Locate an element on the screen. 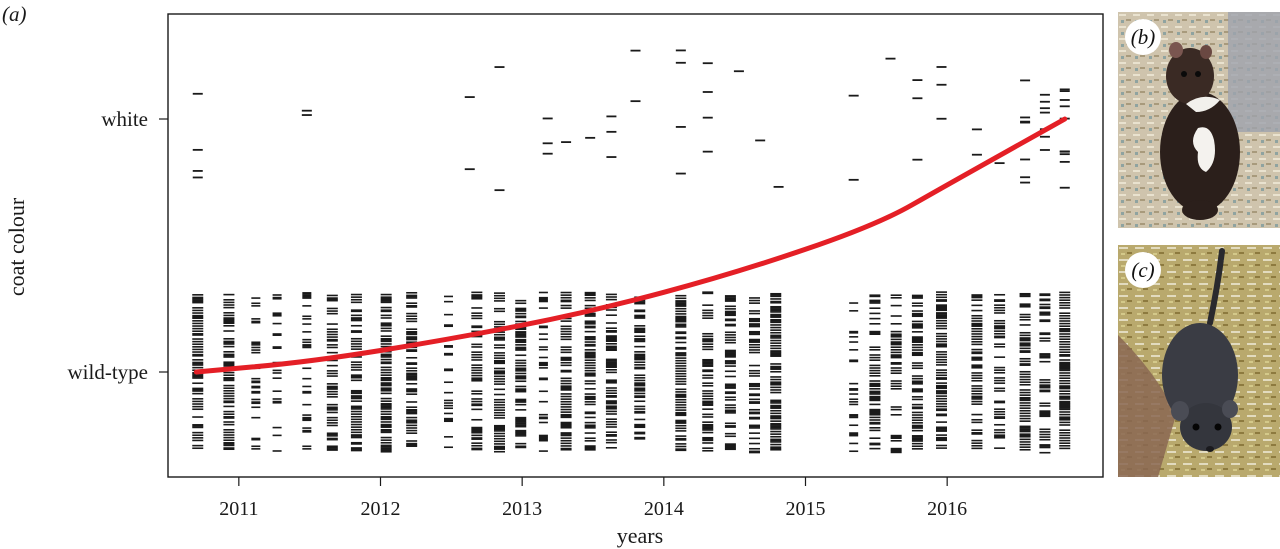 The image size is (1280, 549). white-sample-column is located at coordinates (890, 58).